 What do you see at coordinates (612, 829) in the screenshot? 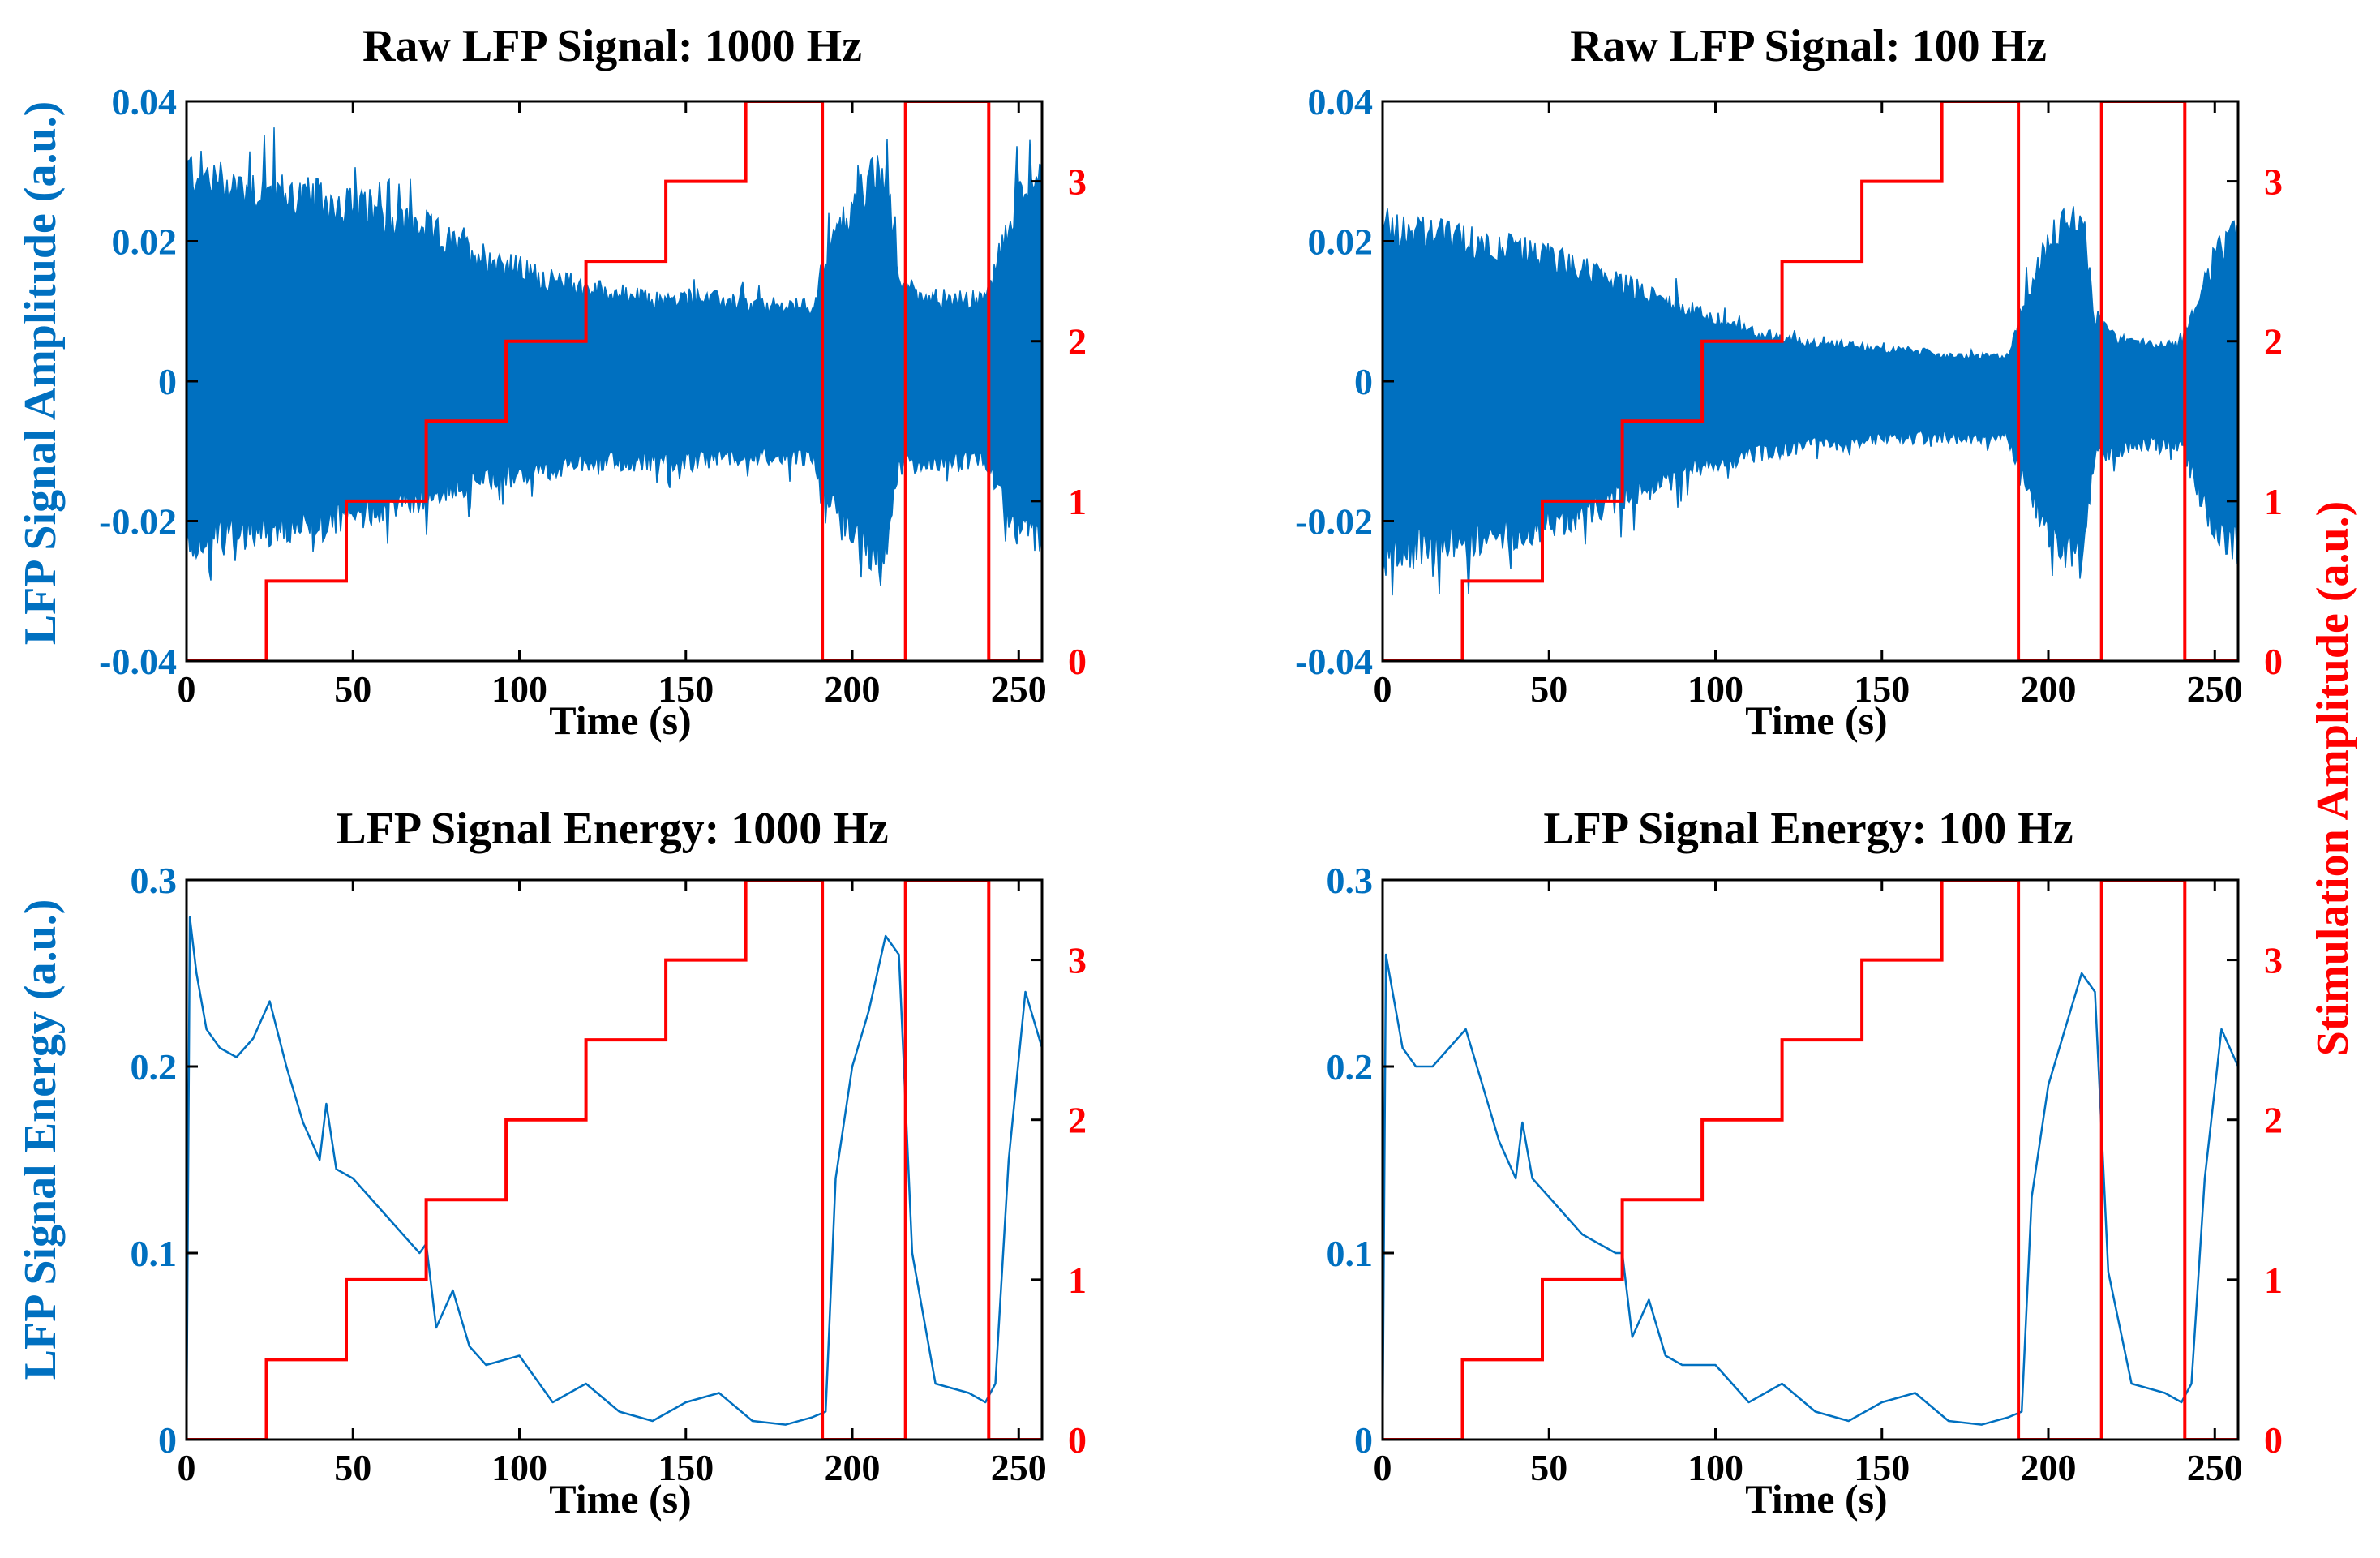
I see `panel-title: LFP Signal Energy: 1000 Hz` at bounding box center [612, 829].